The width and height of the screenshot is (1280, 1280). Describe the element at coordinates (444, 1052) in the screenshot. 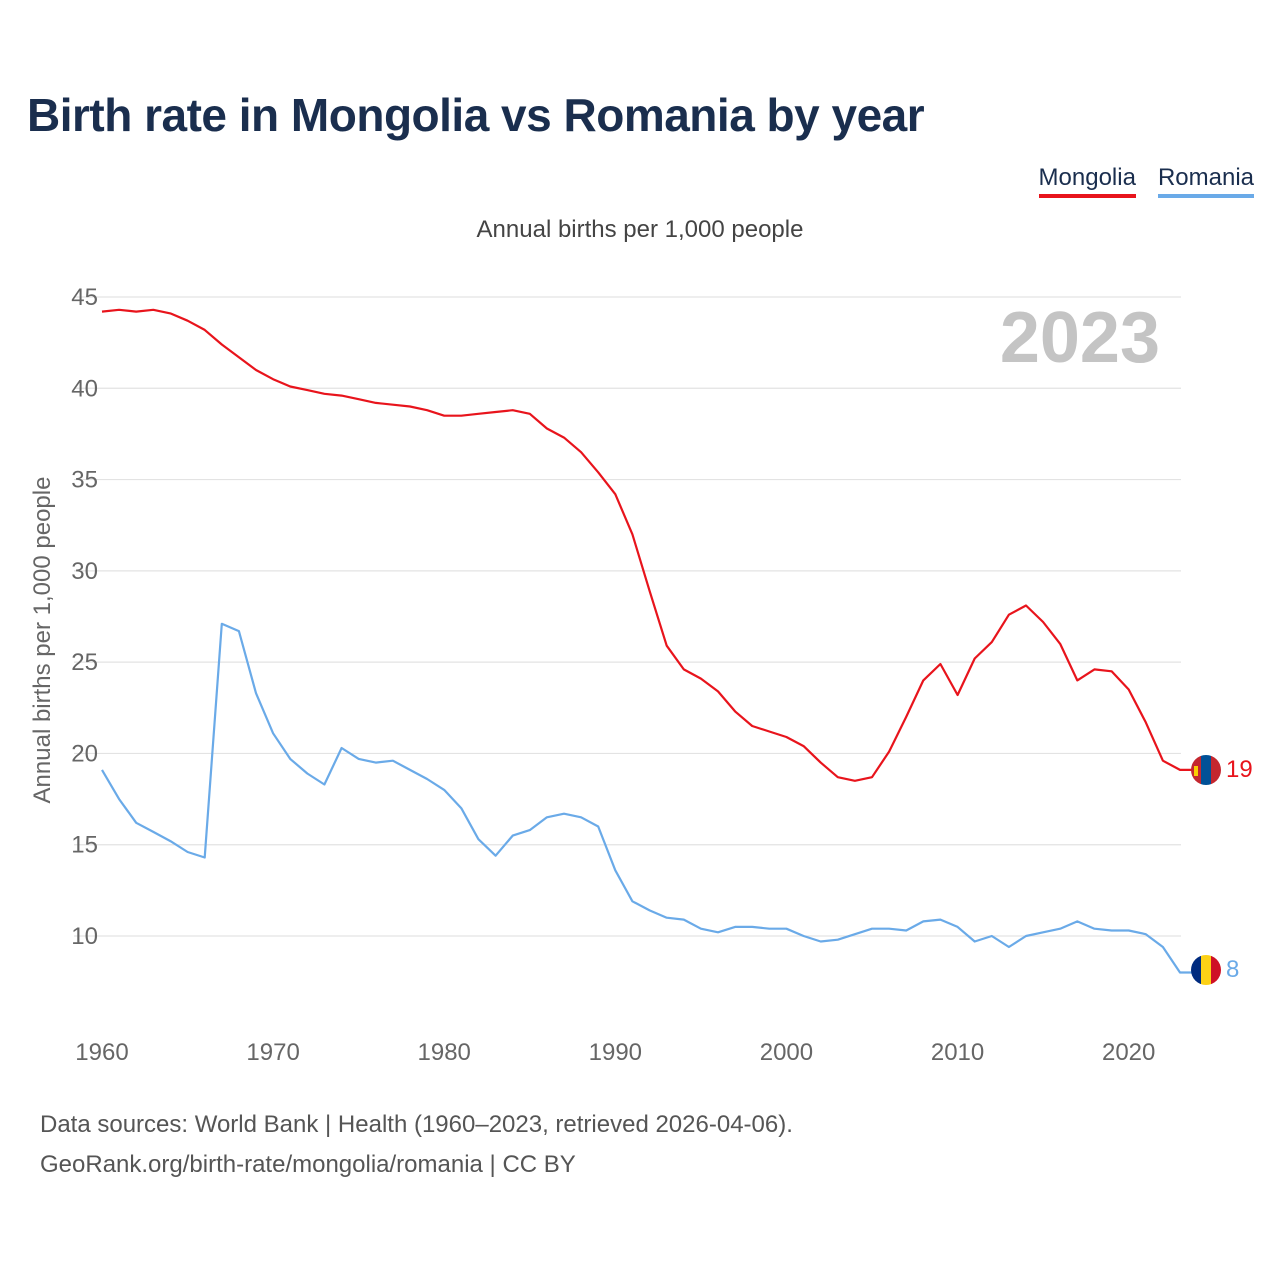

I see `x-tick-label-1980: 1980` at that location.